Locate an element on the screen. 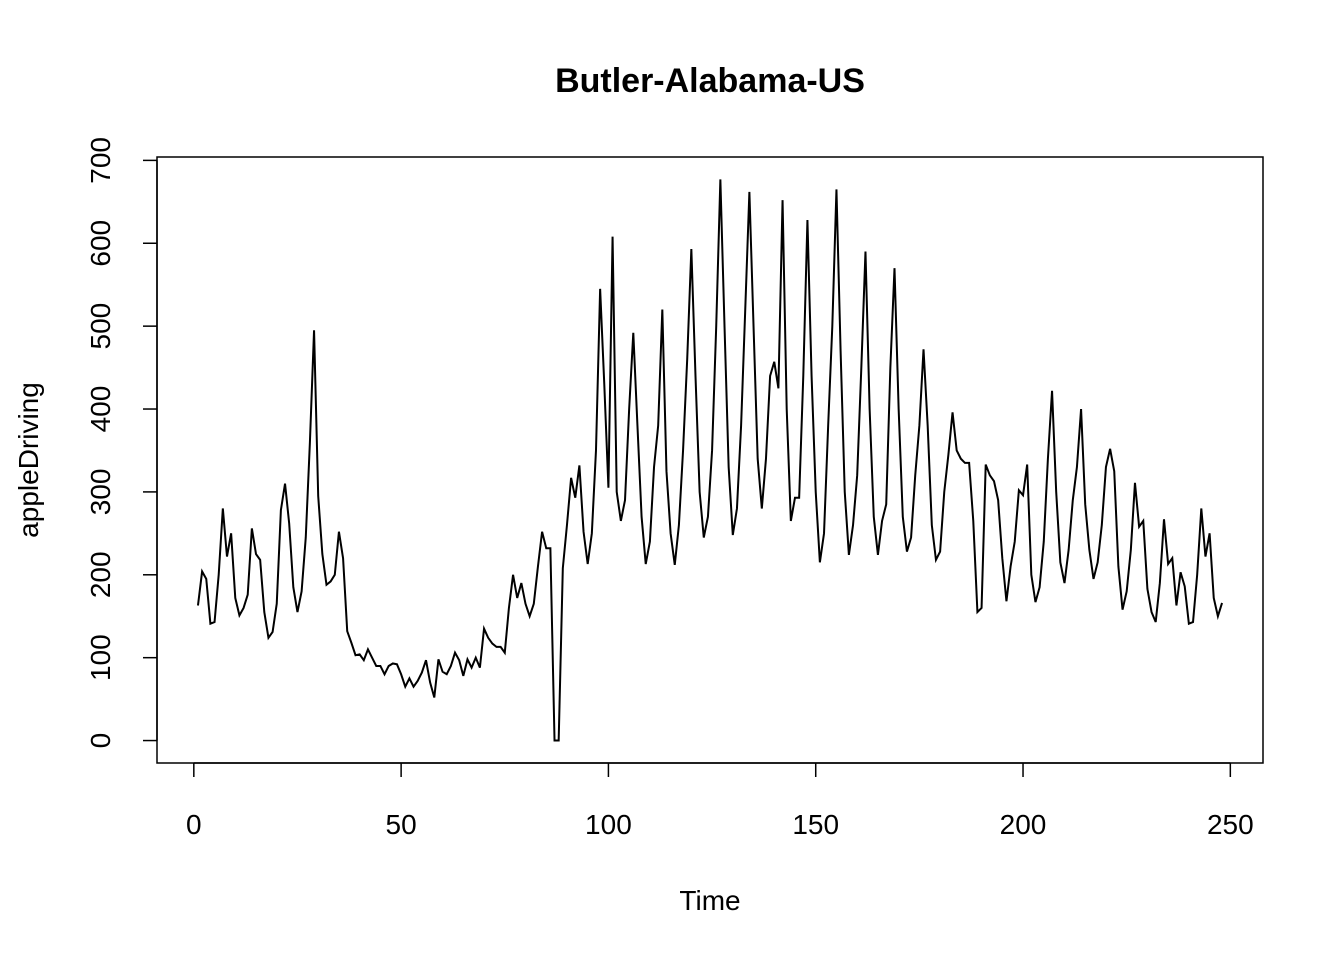  x-tick-label: 200 is located at coordinates (1023, 824).